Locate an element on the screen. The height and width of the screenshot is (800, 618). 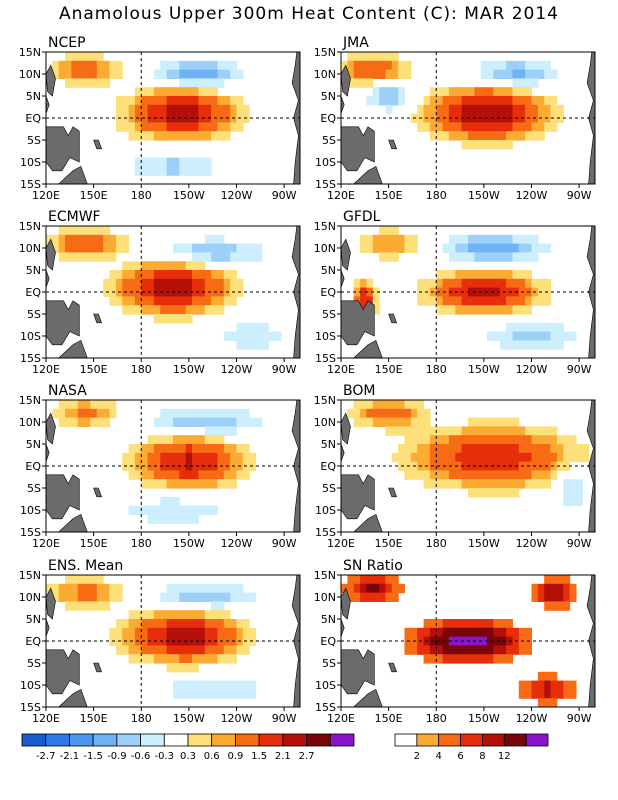
colorbar-swatch is located at coordinates (271, 740).